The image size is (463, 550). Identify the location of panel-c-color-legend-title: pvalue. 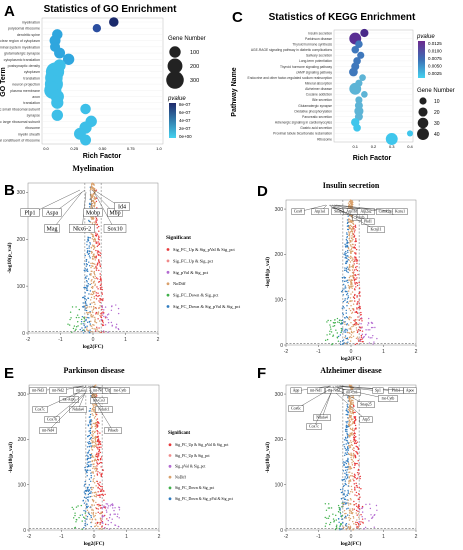
(425, 37).